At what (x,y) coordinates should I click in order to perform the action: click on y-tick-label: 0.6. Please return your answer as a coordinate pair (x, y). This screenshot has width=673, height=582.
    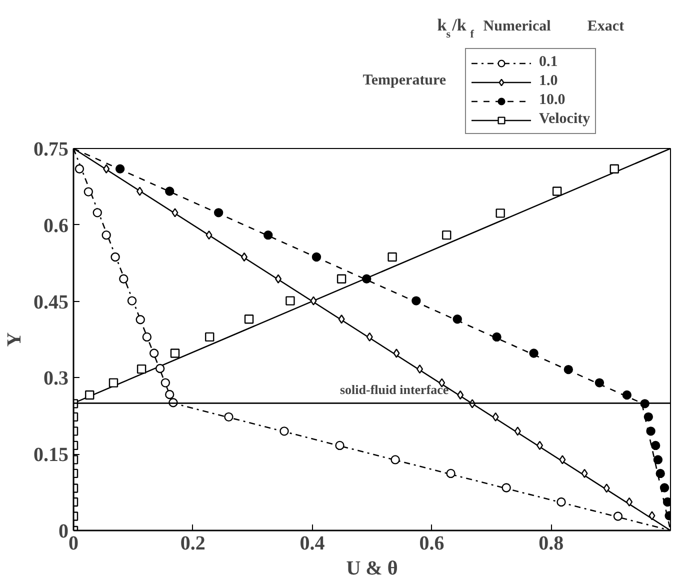
    Looking at the image, I should click on (56, 225).